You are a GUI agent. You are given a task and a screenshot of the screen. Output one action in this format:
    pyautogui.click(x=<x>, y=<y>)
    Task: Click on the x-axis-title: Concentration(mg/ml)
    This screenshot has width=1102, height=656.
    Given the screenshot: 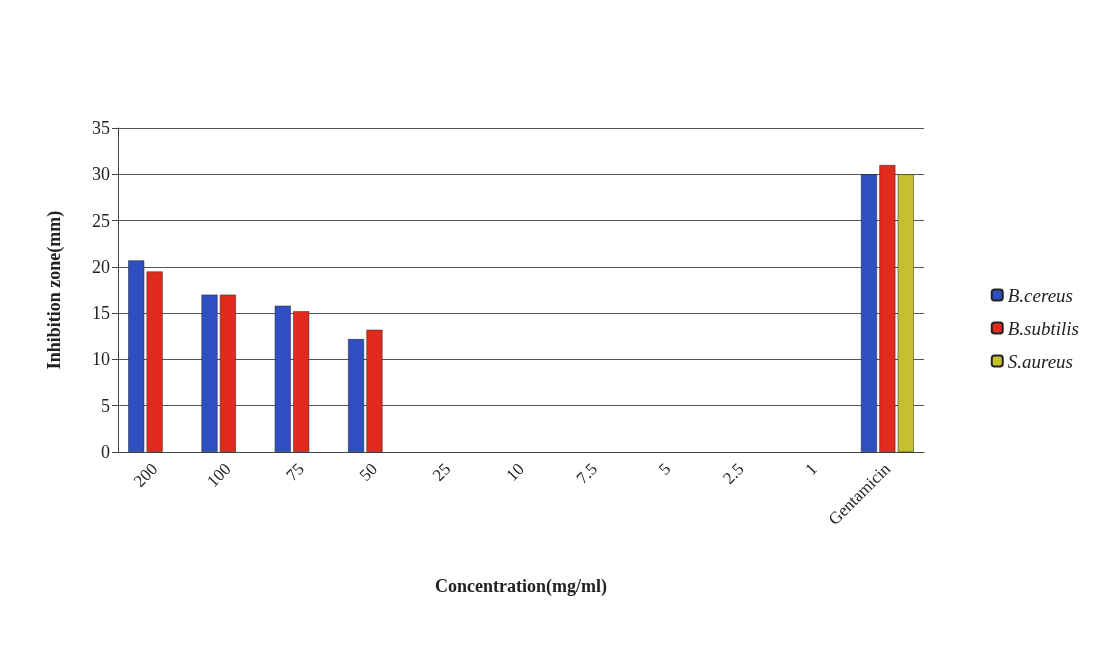 What is the action you would take?
    pyautogui.click(x=521, y=586)
    